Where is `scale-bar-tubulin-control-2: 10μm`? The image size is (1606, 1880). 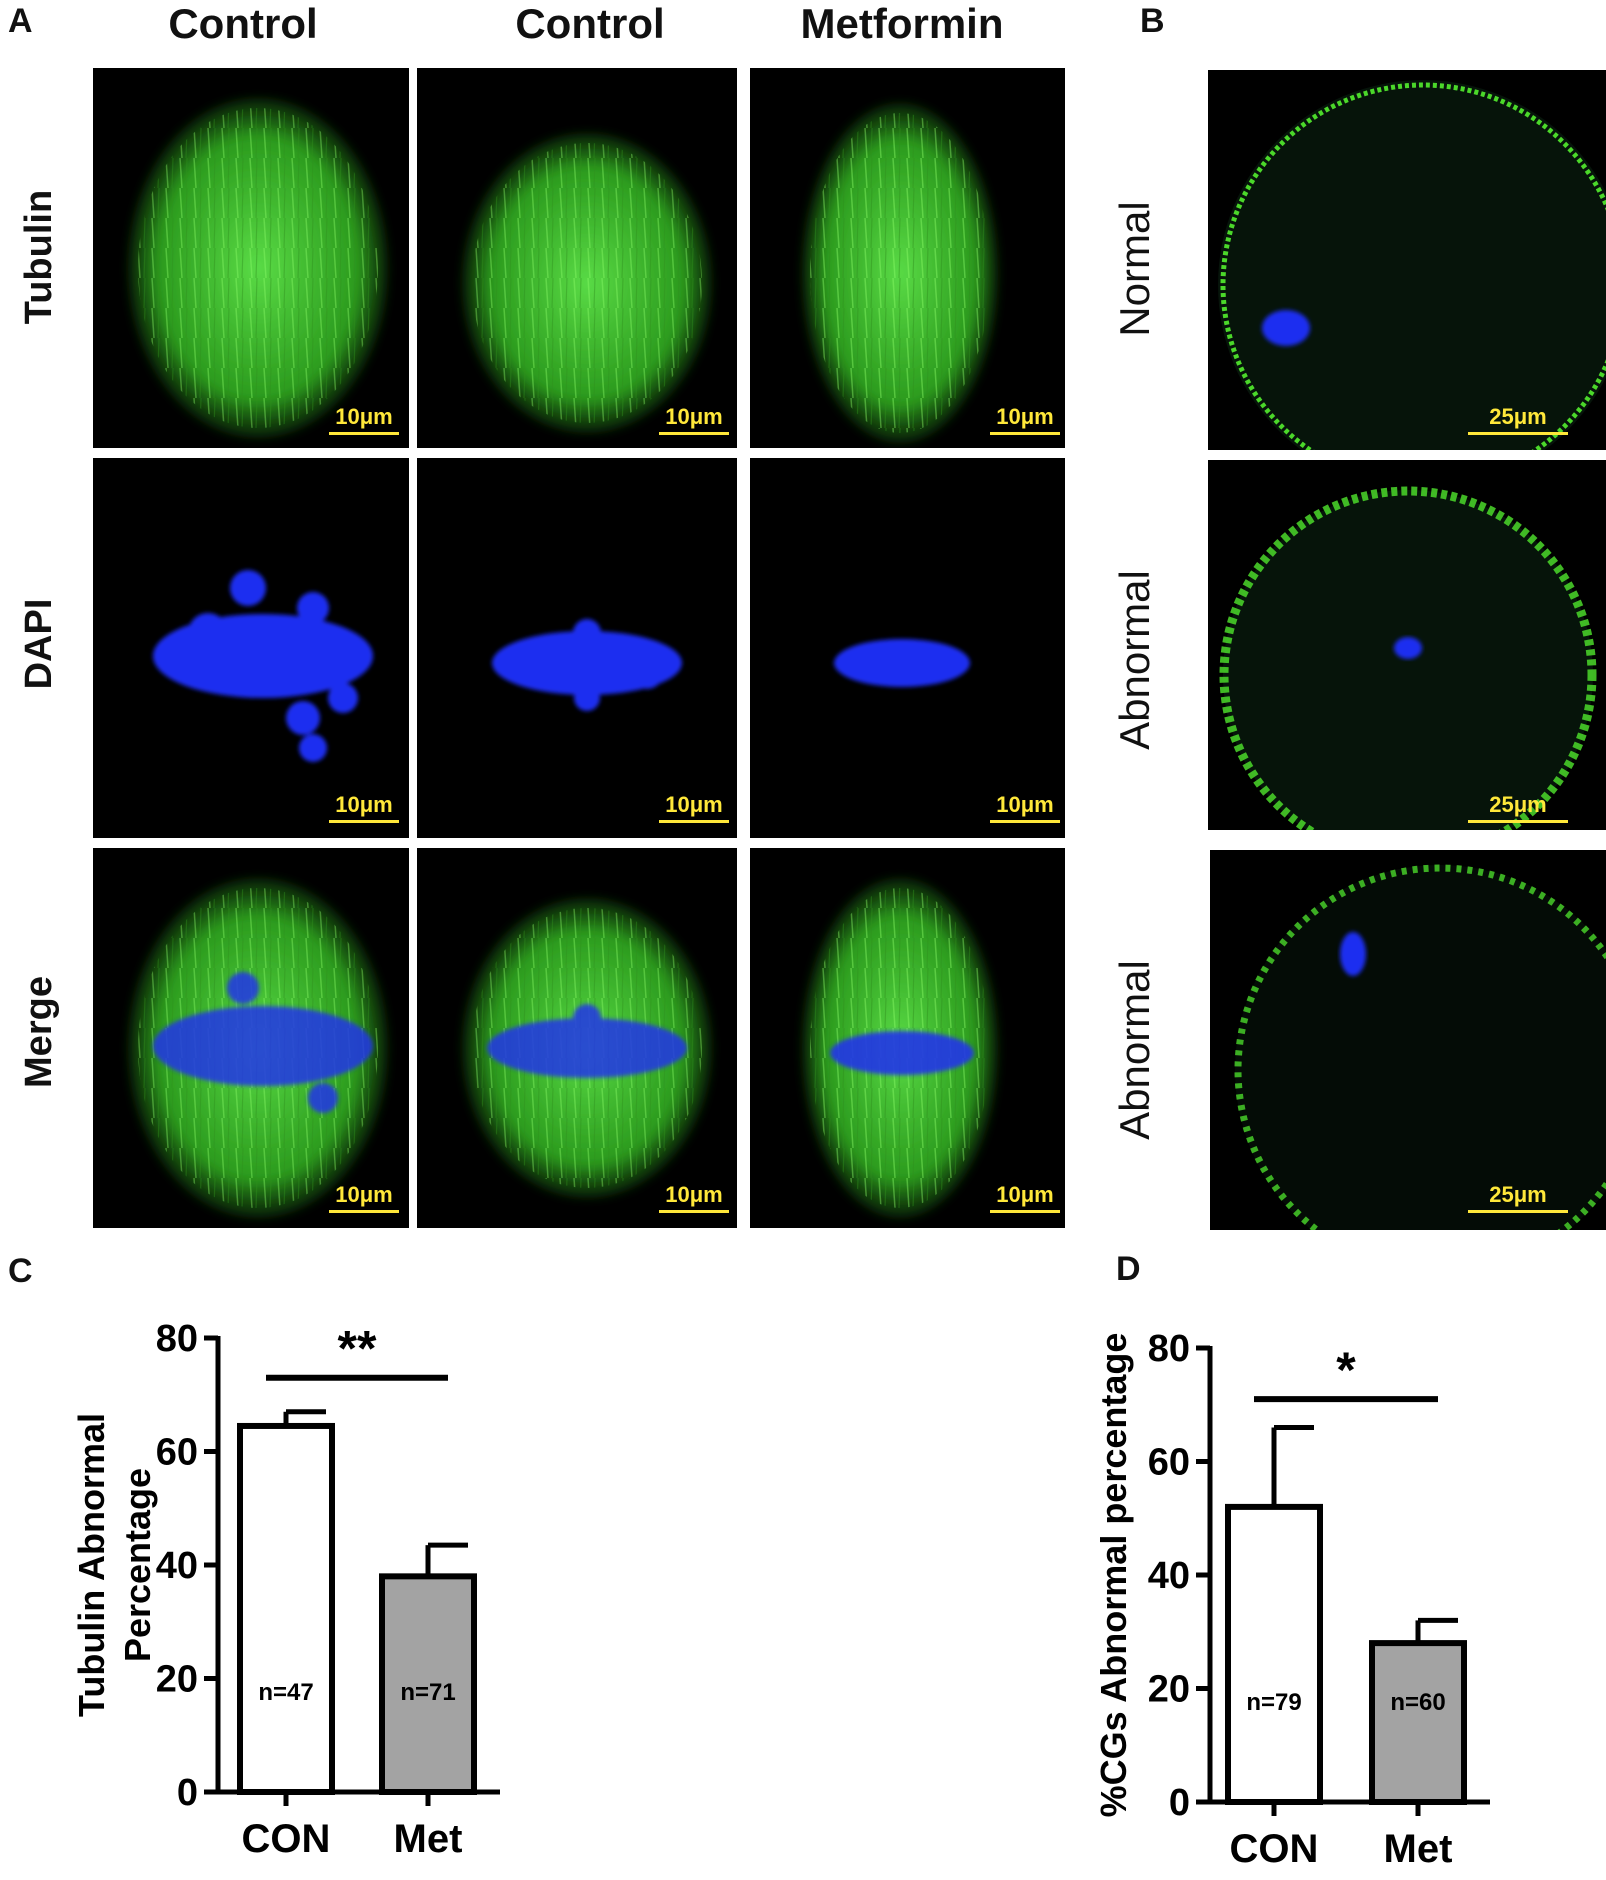 scale-bar-tubulin-control-2: 10μm is located at coordinates (694, 419).